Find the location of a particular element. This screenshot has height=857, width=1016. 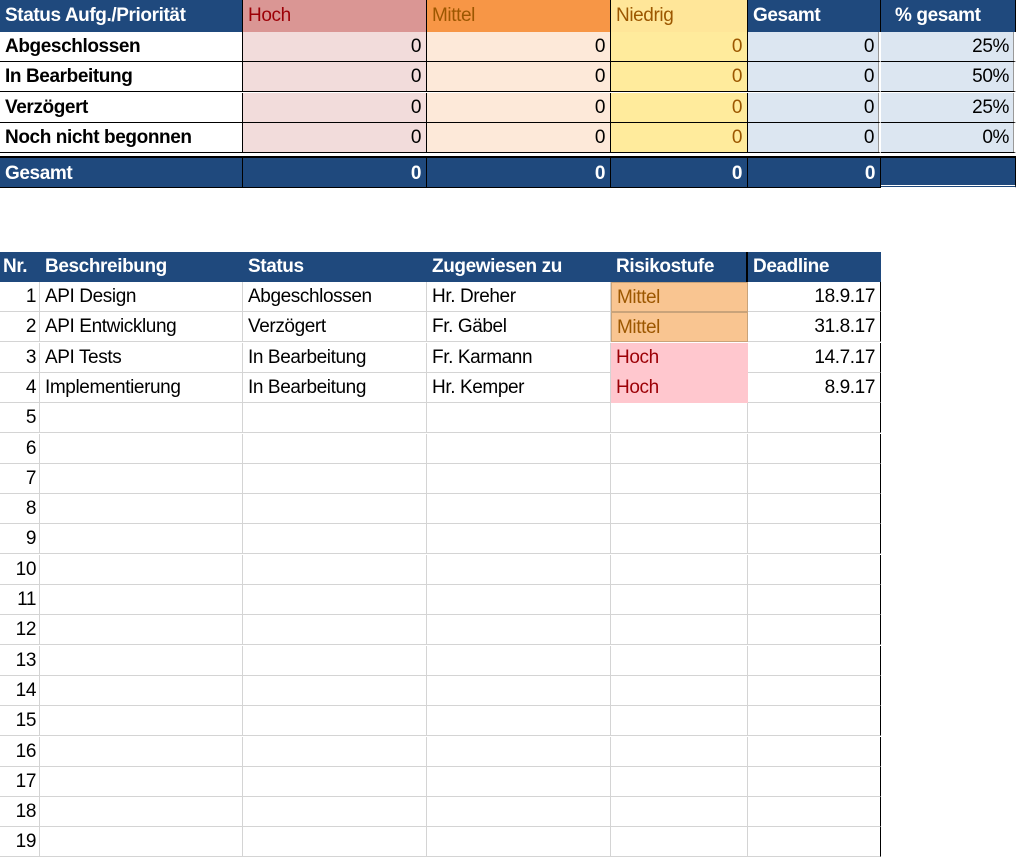

header-desc: Beschreibung is located at coordinates (141, 267).